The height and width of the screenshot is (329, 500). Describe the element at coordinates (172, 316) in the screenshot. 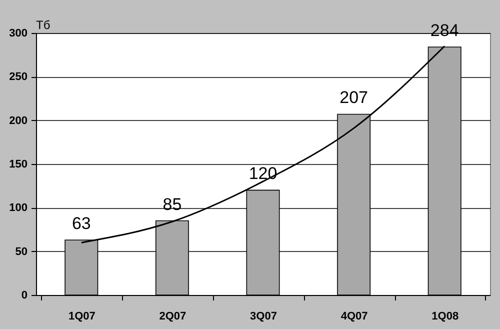

I see `x-tick-label: 2Q07` at that location.